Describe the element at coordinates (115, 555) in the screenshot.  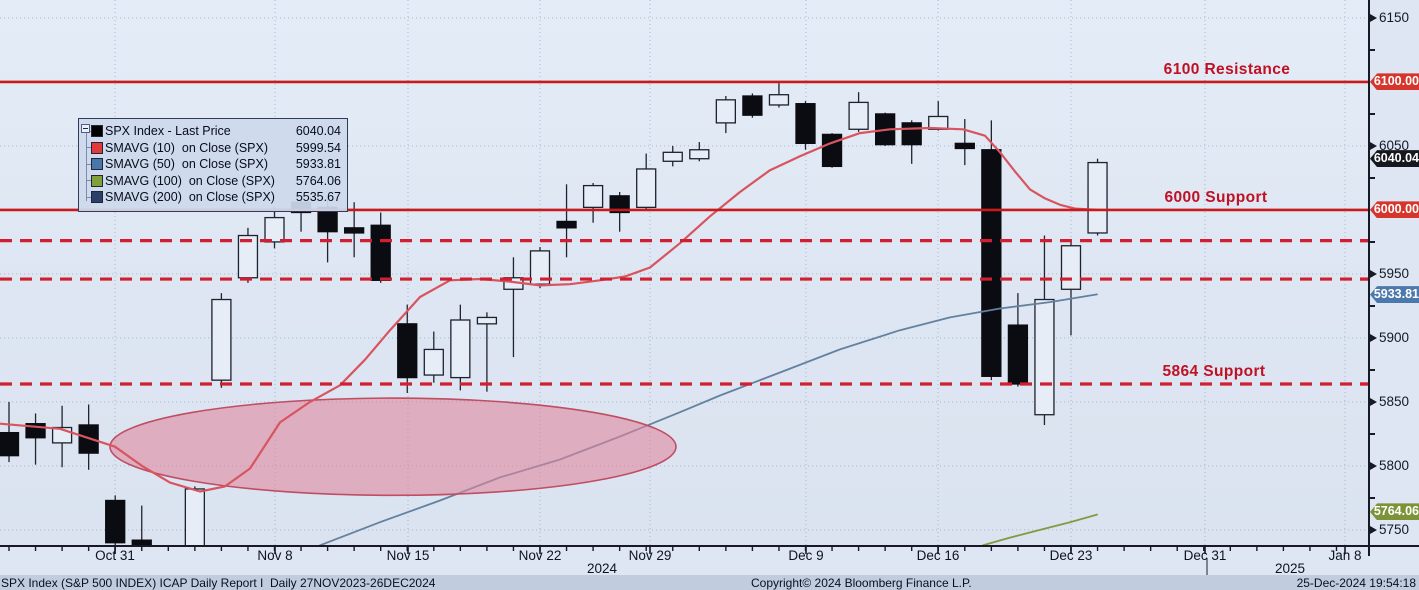
I see `time-axis-label: Oct 31` at that location.